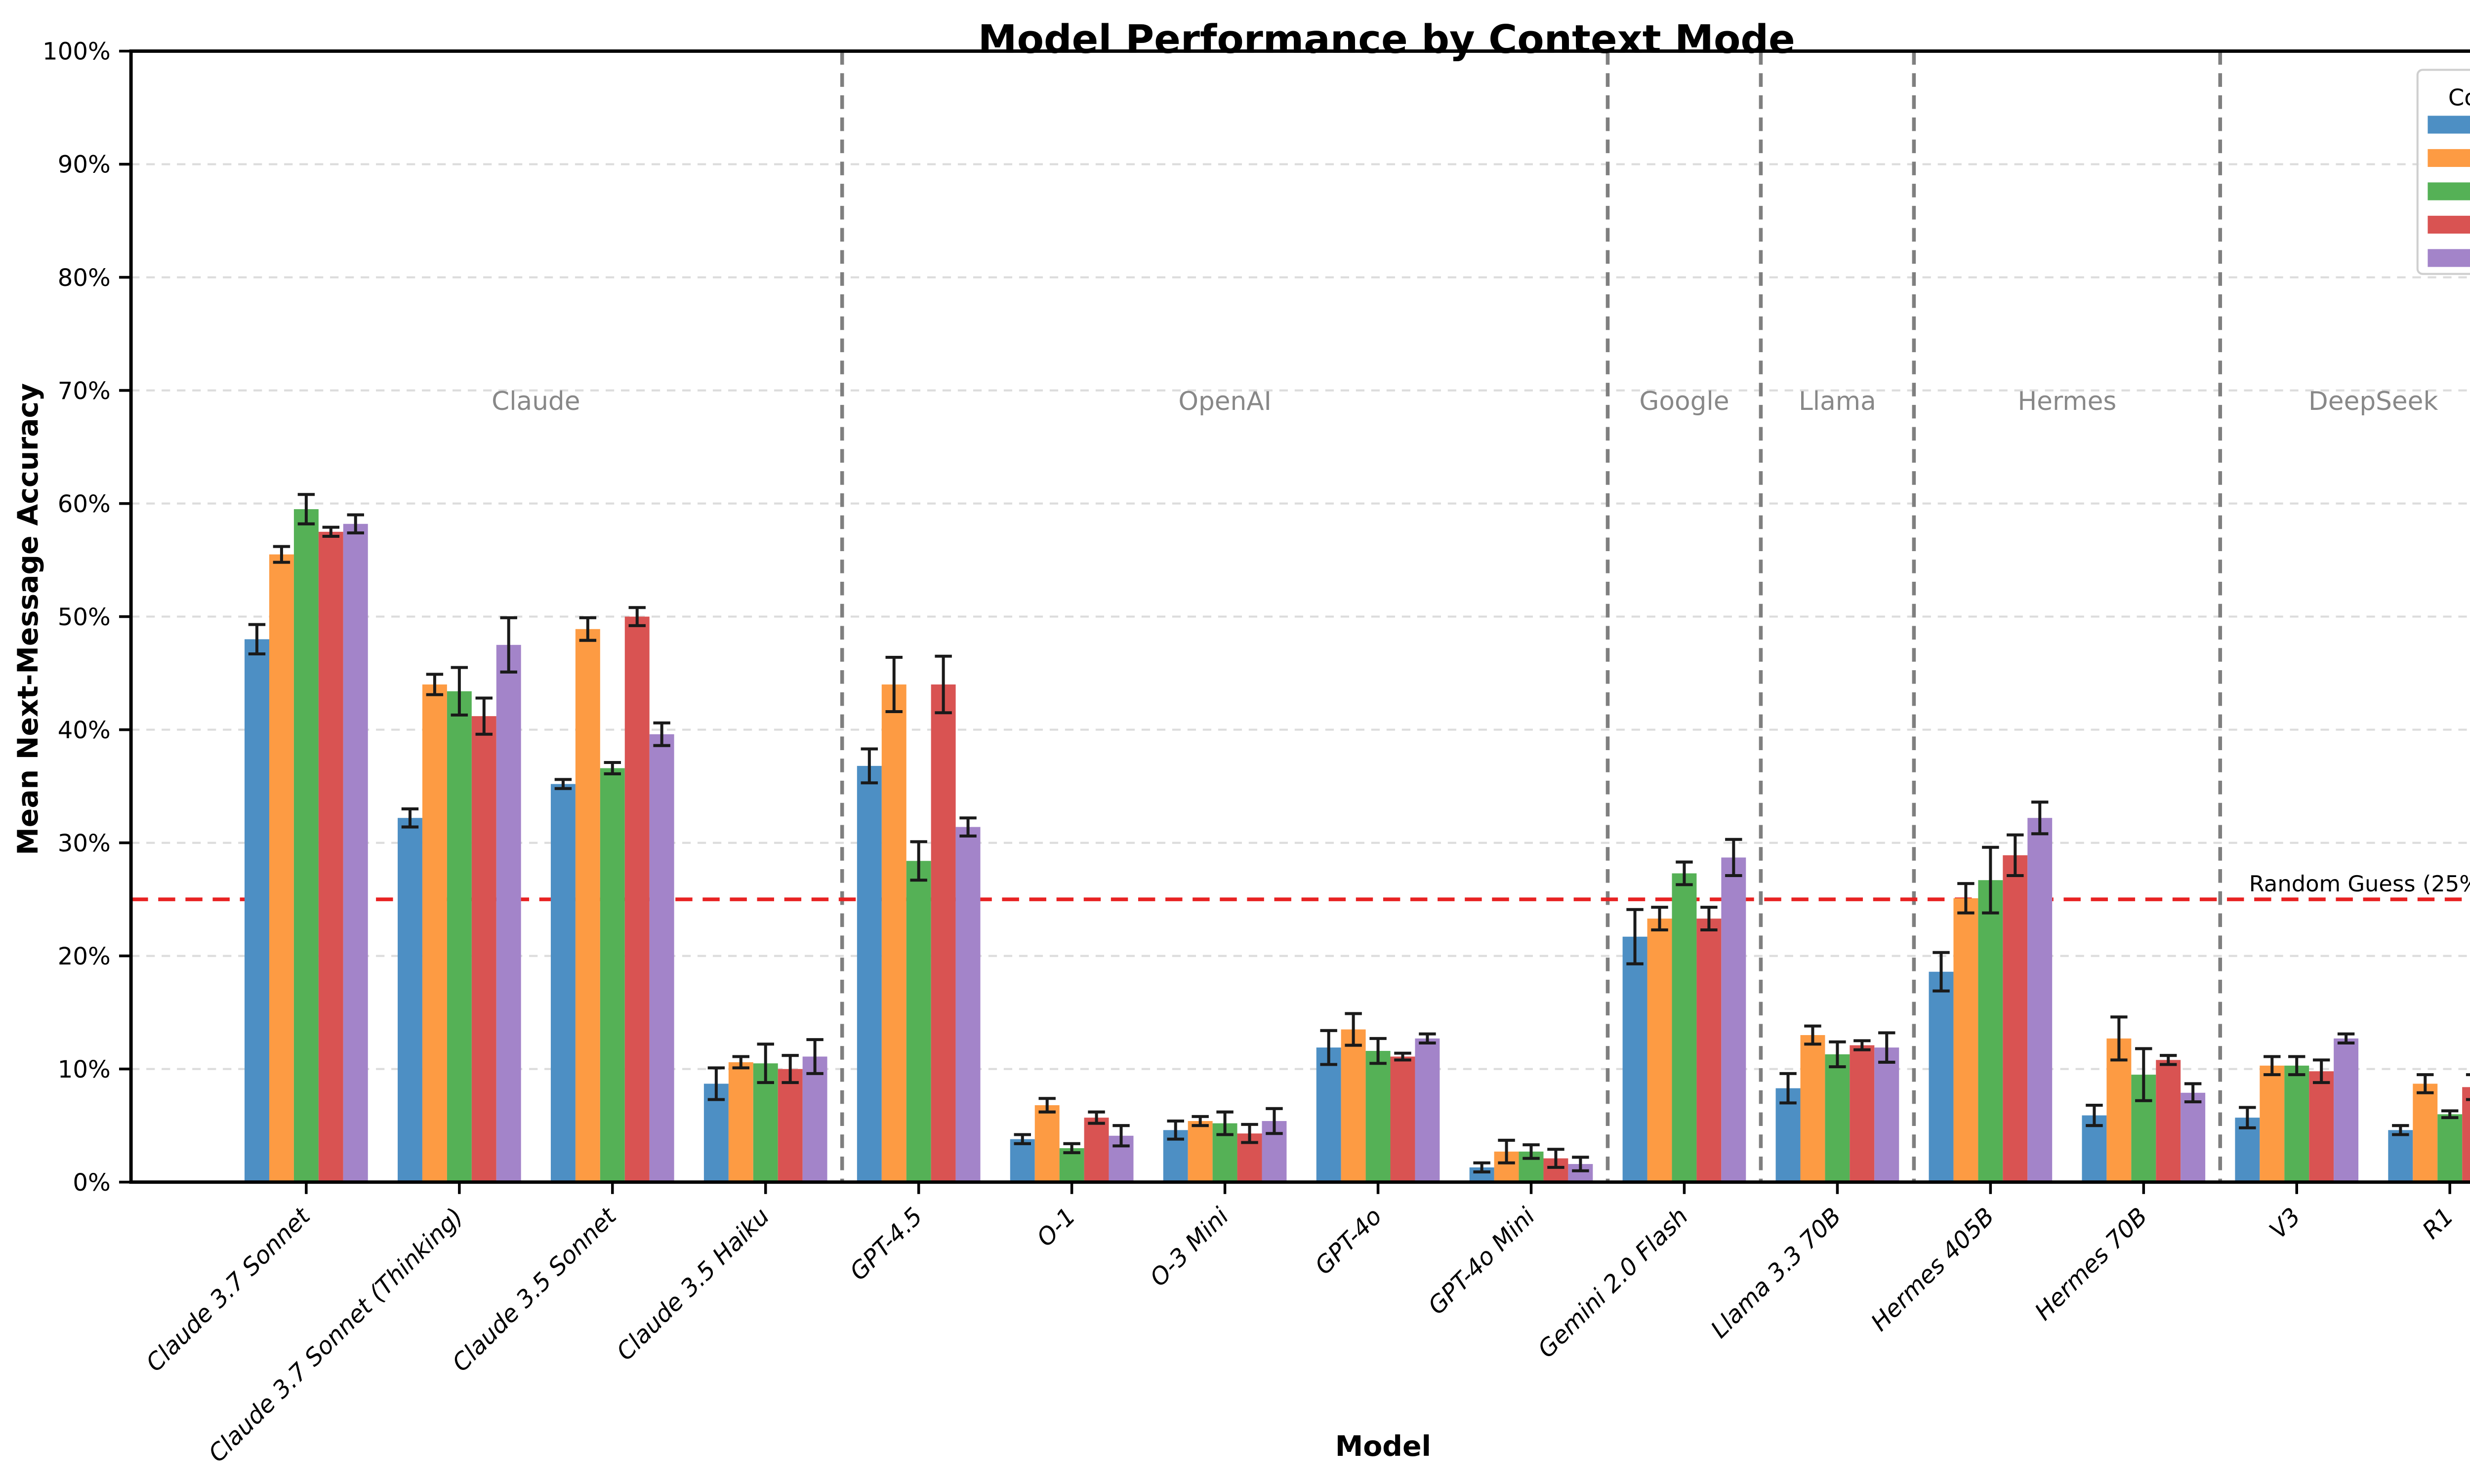 This screenshot has height=1484, width=2470. Describe the element at coordinates (2285, 1223) in the screenshot. I see `x-tick-label: V3` at that location.